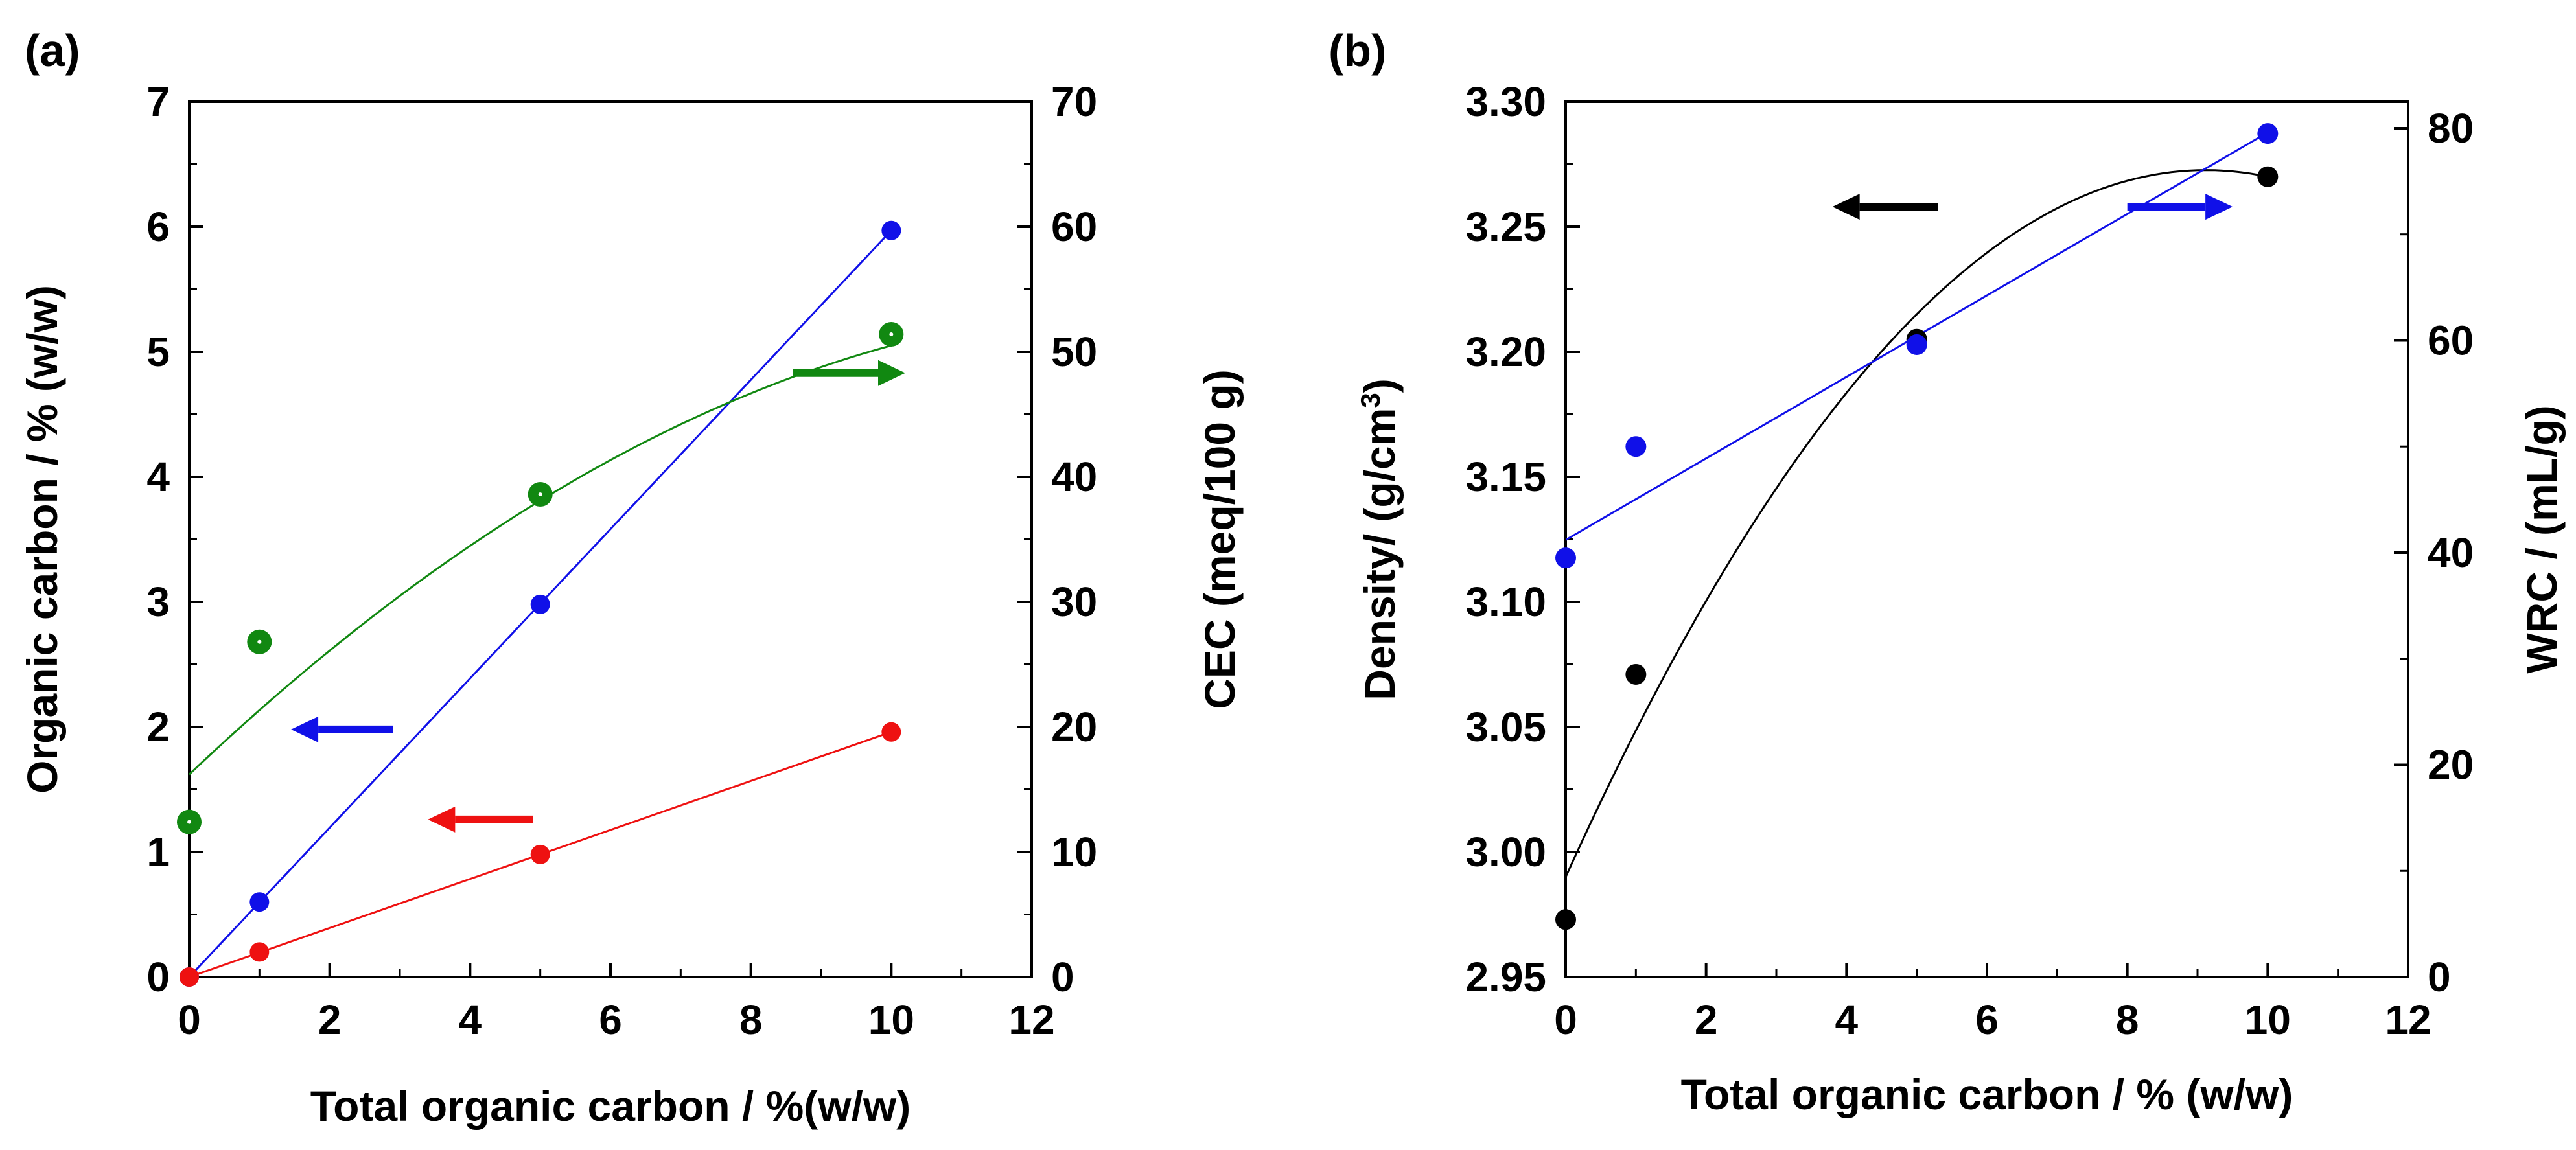  What do you see at coordinates (1074, 102) in the screenshot?
I see `y-right-tick-label: 70` at bounding box center [1074, 102].